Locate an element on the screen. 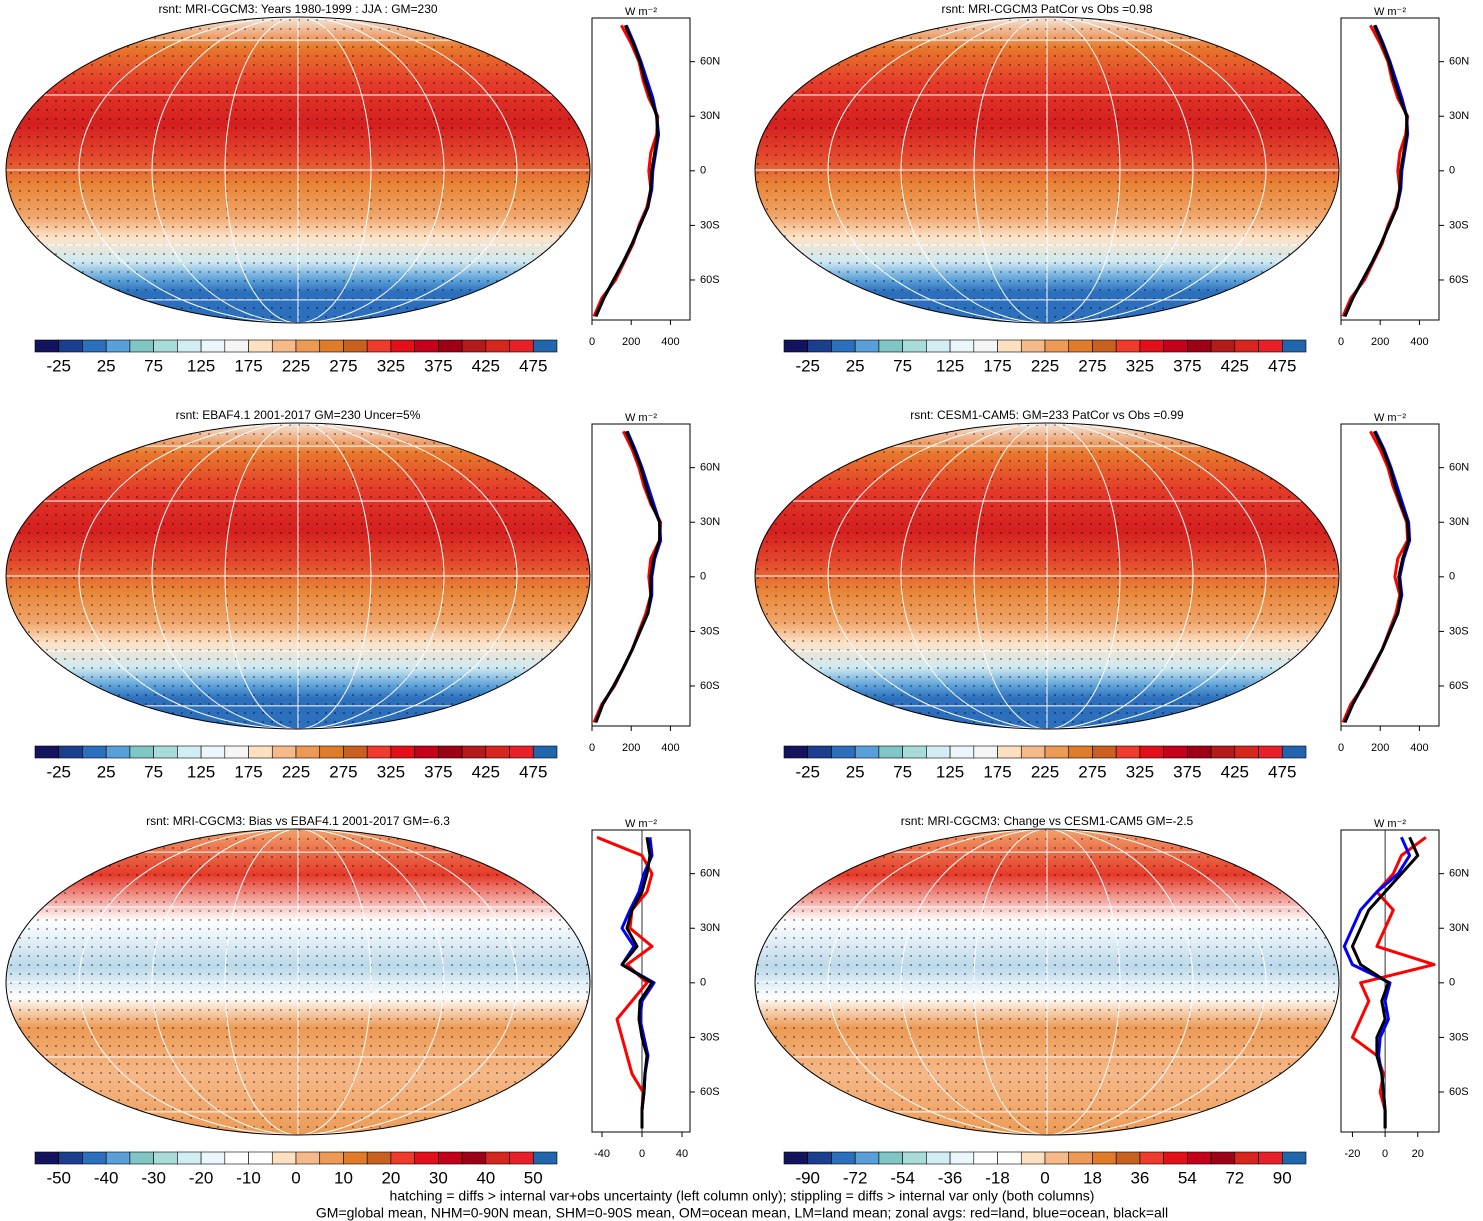 The width and height of the screenshot is (1483, 1221). x-tick-label: -20 is located at coordinates (1352, 1154).